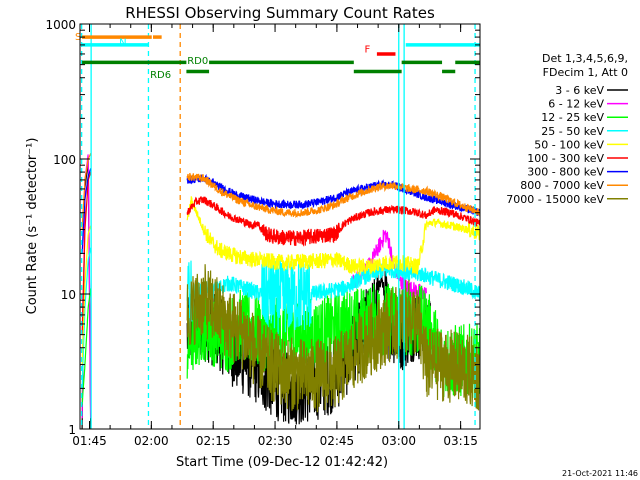 The image size is (640, 480). Describe the element at coordinates (576, 104) in the screenshot. I see `legend-label: 6 - 12 keV` at that location.